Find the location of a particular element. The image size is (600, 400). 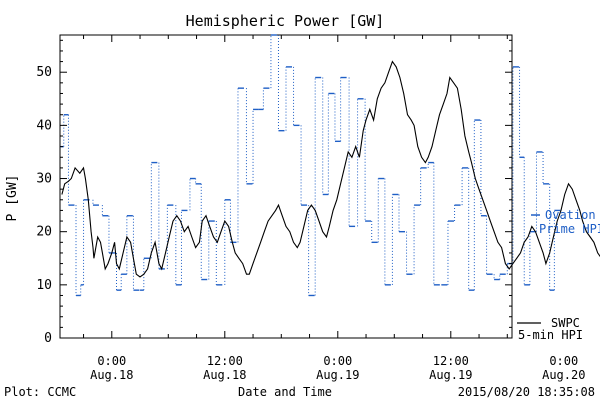

y-tick-label: 0 is located at coordinates (48, 338).